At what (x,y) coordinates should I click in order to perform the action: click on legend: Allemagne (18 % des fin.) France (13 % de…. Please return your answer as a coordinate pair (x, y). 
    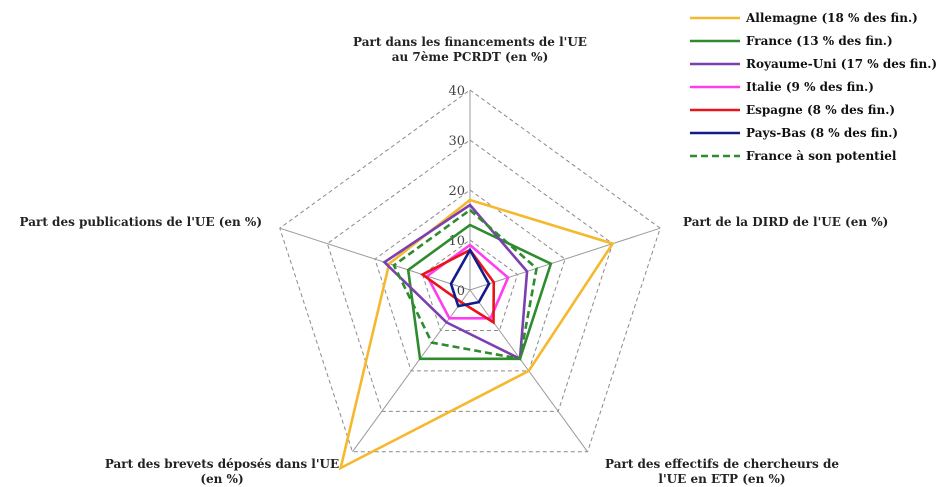
    Looking at the image, I should click on (813, 87).